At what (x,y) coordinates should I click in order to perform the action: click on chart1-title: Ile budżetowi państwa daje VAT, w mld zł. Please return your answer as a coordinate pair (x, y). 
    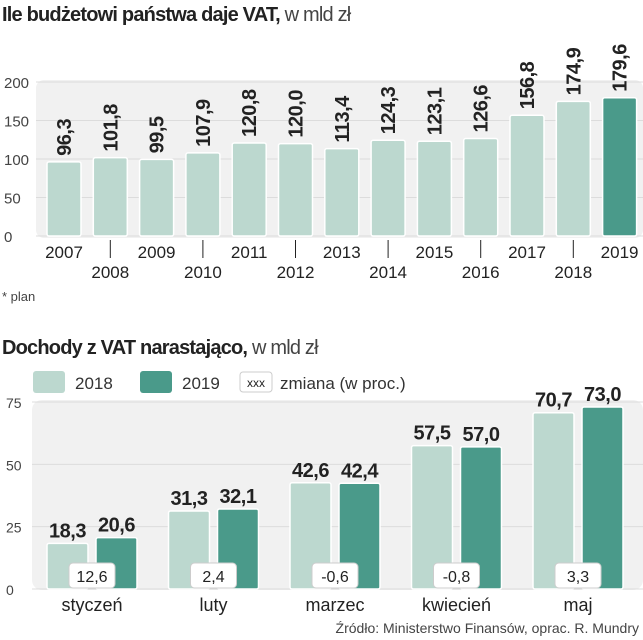
    Looking at the image, I should click on (177, 15).